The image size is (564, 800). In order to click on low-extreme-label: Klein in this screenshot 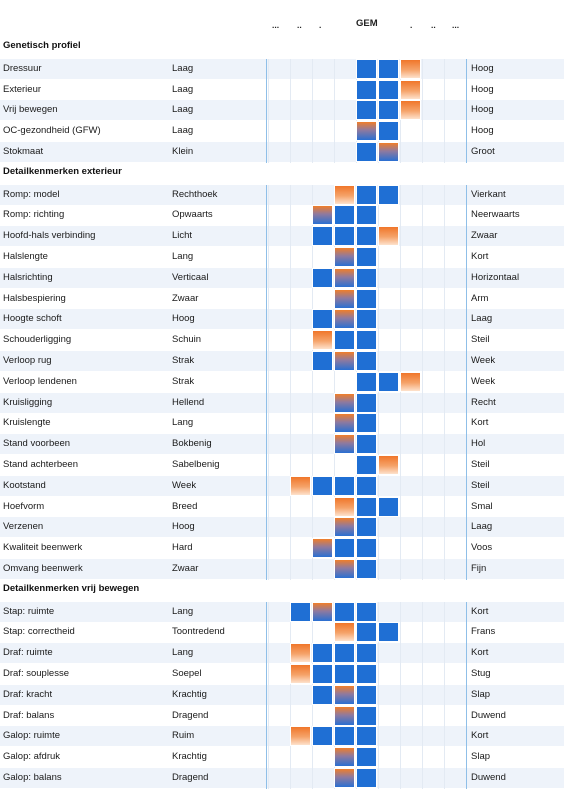, I will do `click(183, 151)`.